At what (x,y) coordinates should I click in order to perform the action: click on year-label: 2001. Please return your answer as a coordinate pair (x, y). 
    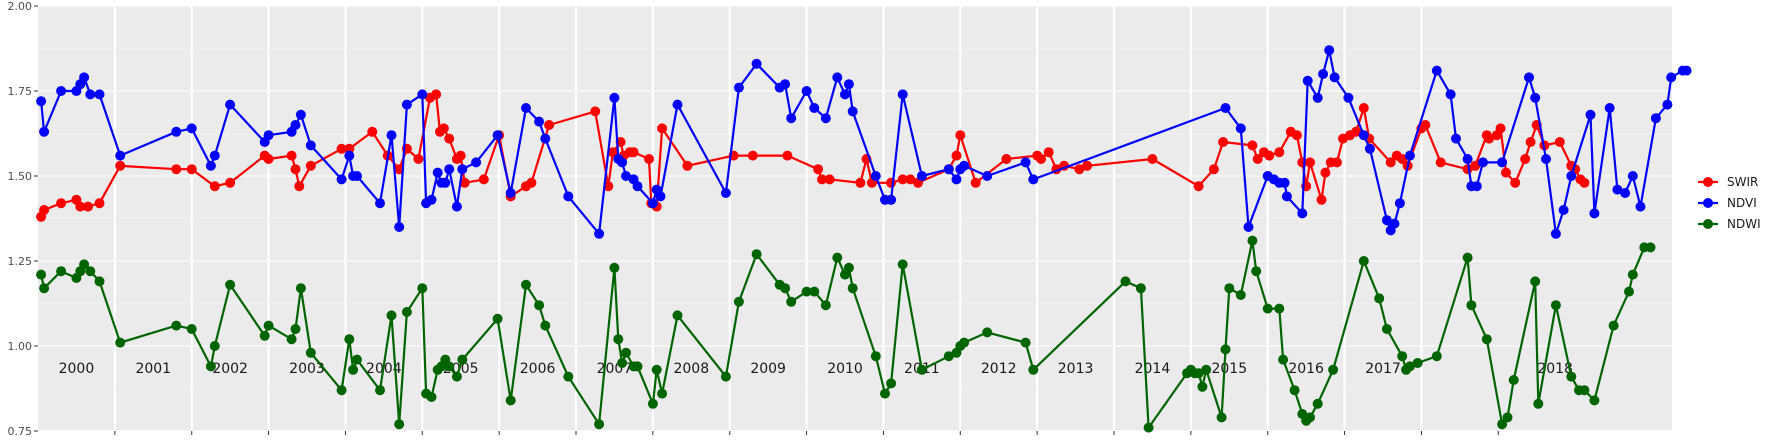
    Looking at the image, I should click on (153, 369).